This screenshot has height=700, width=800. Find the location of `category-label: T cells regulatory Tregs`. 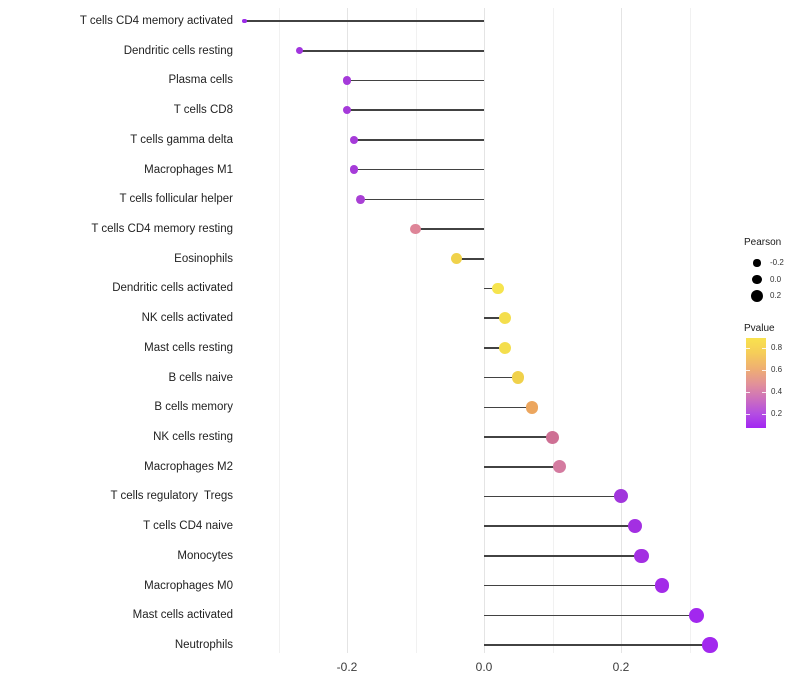

category-label: T cells regulatory Tregs is located at coordinates (171, 496).